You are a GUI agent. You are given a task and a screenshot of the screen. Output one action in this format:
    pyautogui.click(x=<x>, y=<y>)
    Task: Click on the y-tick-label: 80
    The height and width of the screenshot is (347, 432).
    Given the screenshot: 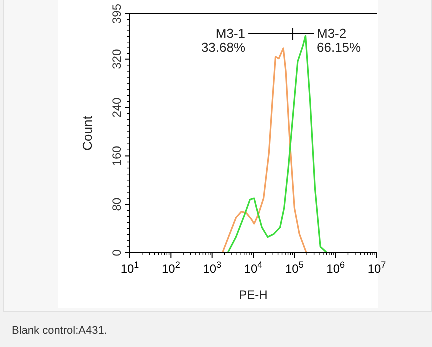 What is the action you would take?
    pyautogui.click(x=117, y=205)
    